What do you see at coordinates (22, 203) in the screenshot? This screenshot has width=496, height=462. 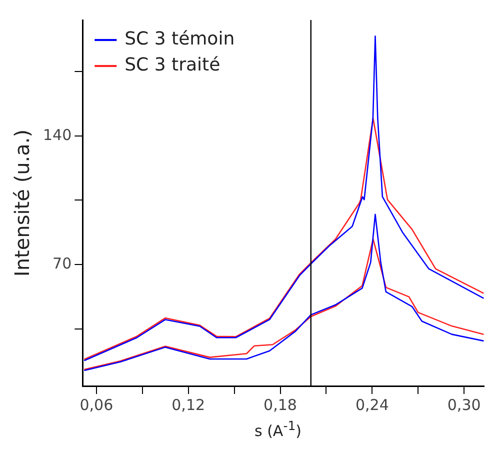 I see `y-axis-title: Intensité (u.a.)` at bounding box center [22, 203].